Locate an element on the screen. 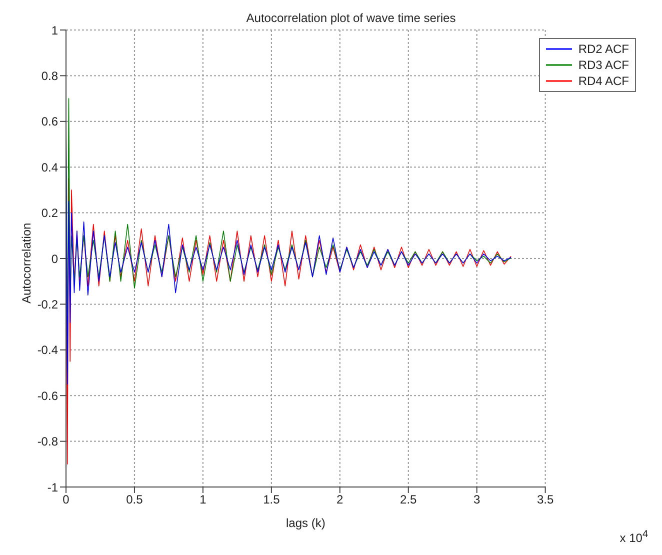 This screenshot has width=662, height=555. x-tick-label: 0 is located at coordinates (66, 499).